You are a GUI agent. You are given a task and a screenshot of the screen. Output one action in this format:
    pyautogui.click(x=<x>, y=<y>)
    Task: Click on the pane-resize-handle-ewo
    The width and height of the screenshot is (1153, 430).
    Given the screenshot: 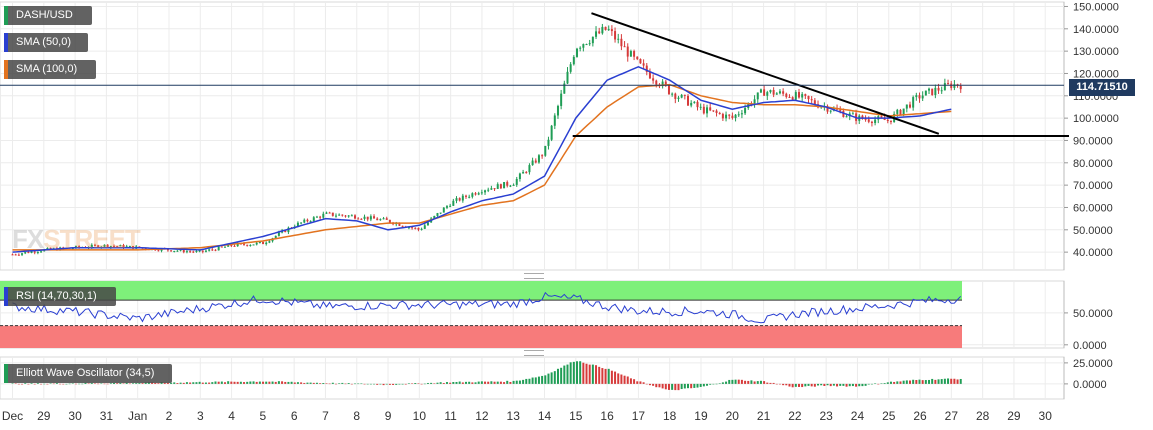 What is the action you would take?
    pyautogui.click(x=534, y=353)
    